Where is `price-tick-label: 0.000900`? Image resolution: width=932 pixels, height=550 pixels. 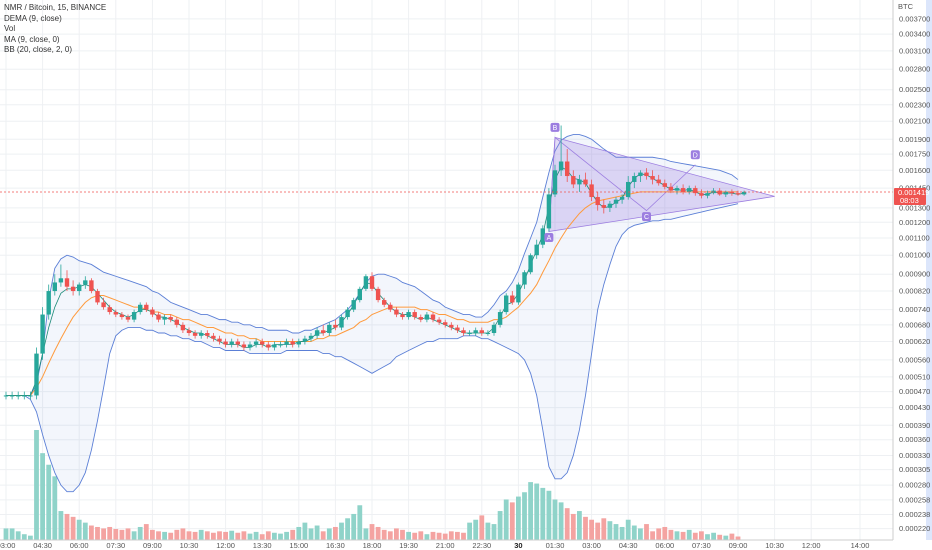
price-tick-label: 0.000900 is located at coordinates (914, 274).